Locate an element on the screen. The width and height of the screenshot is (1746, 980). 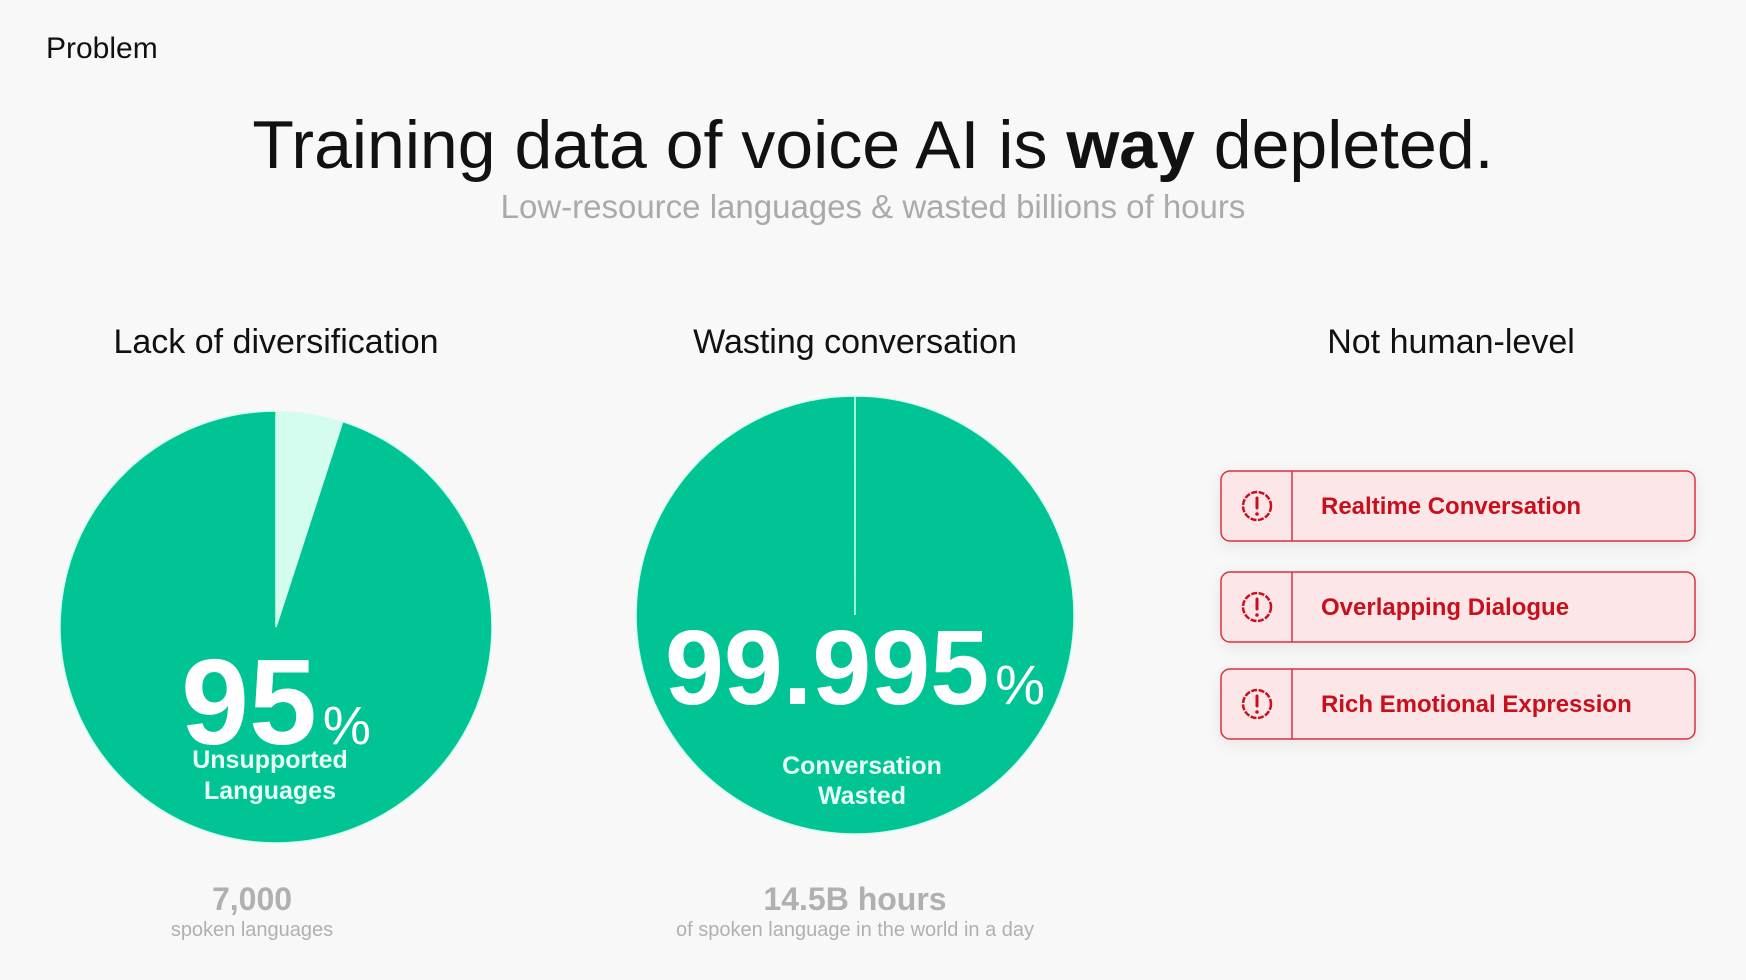
slice-label: Languages is located at coordinates (270, 791).